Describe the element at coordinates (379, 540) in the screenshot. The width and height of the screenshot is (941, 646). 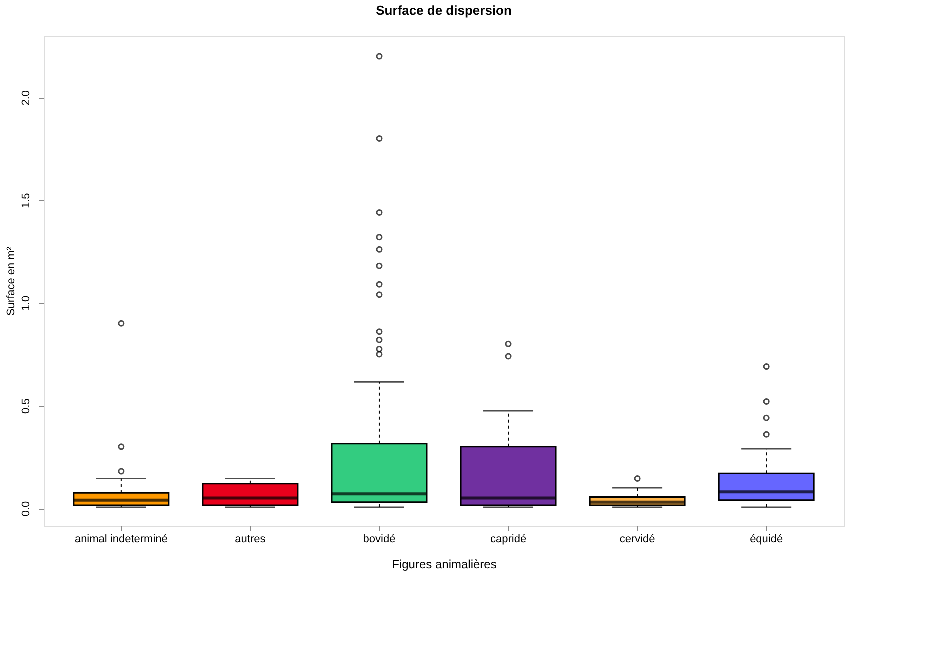
I see `x-tick-label: bovidé` at that location.